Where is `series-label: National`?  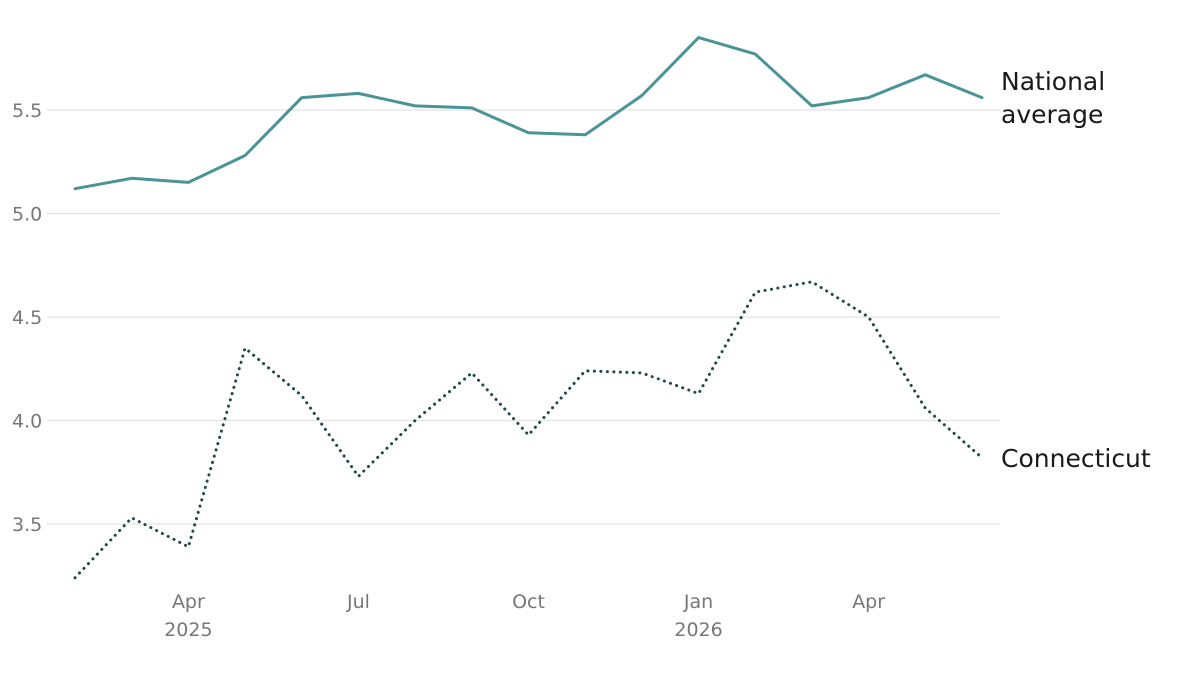
series-label: National is located at coordinates (1053, 81).